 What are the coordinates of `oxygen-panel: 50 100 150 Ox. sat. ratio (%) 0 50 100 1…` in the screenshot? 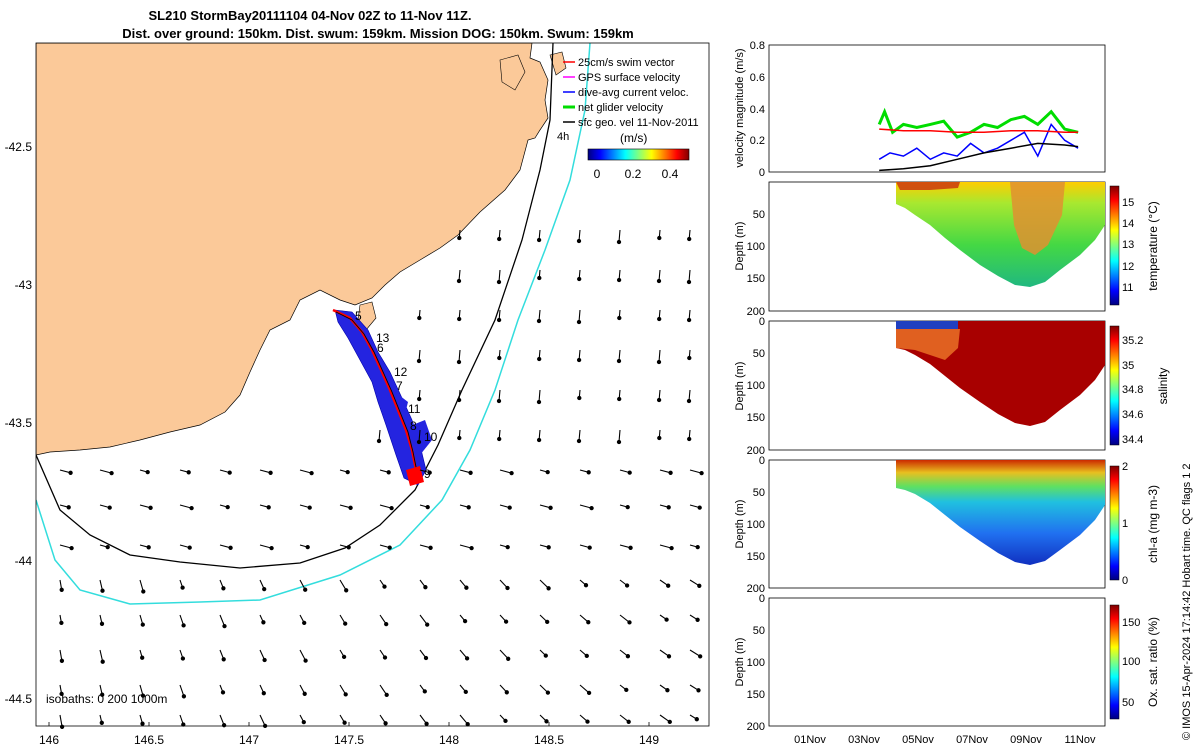 It's located at (947, 663).